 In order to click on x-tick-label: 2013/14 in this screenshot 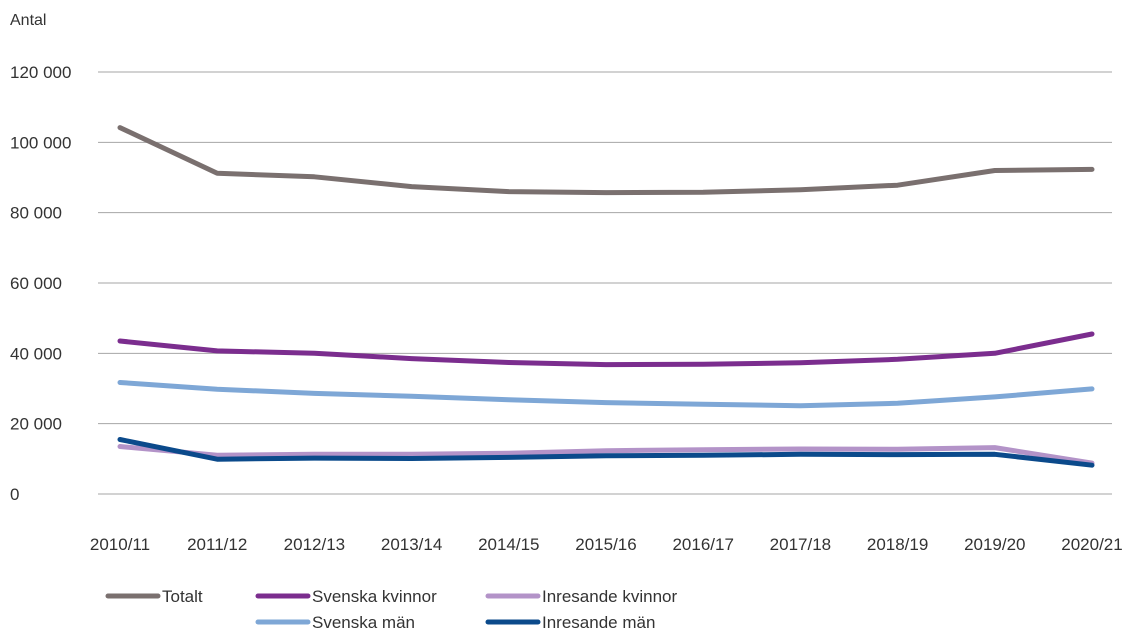, I will do `click(411, 544)`.